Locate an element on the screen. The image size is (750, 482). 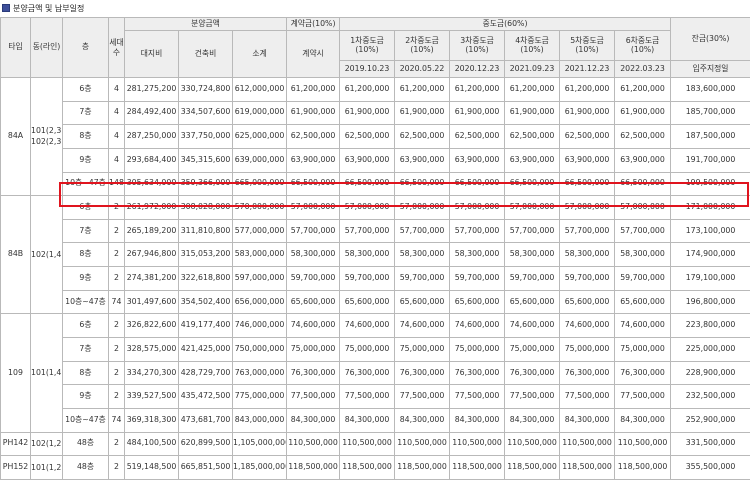
land-price-cell: 326,822,600 is located at coordinates (151, 326).